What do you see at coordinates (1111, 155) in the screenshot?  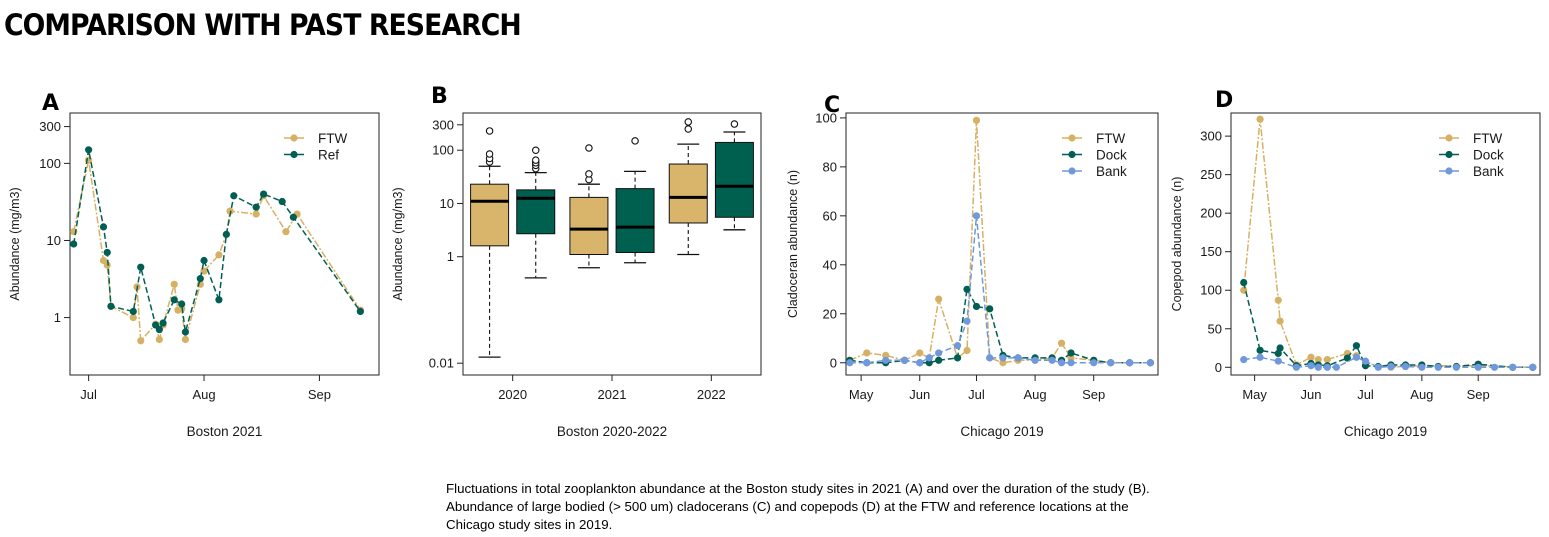 I see `legend-entry: Dock` at bounding box center [1111, 155].